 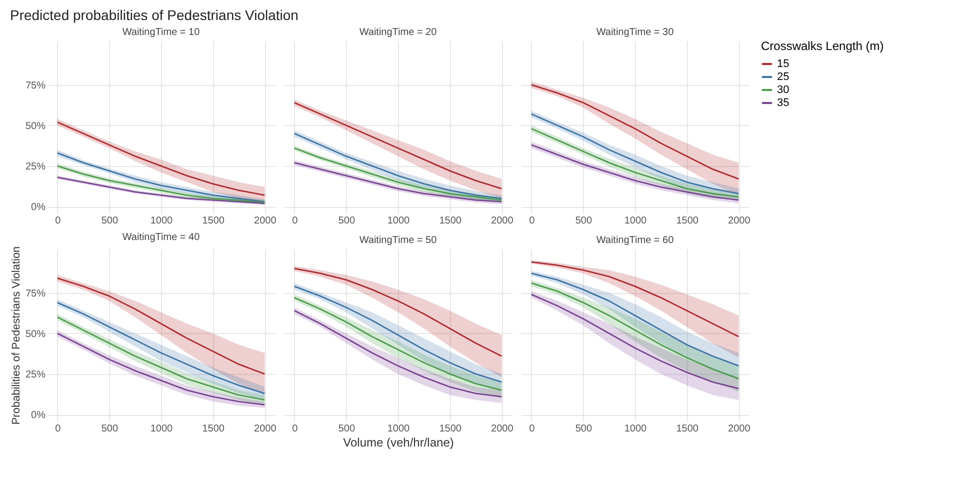 What do you see at coordinates (783, 64) in the screenshot?
I see `legend-label: 15` at bounding box center [783, 64].